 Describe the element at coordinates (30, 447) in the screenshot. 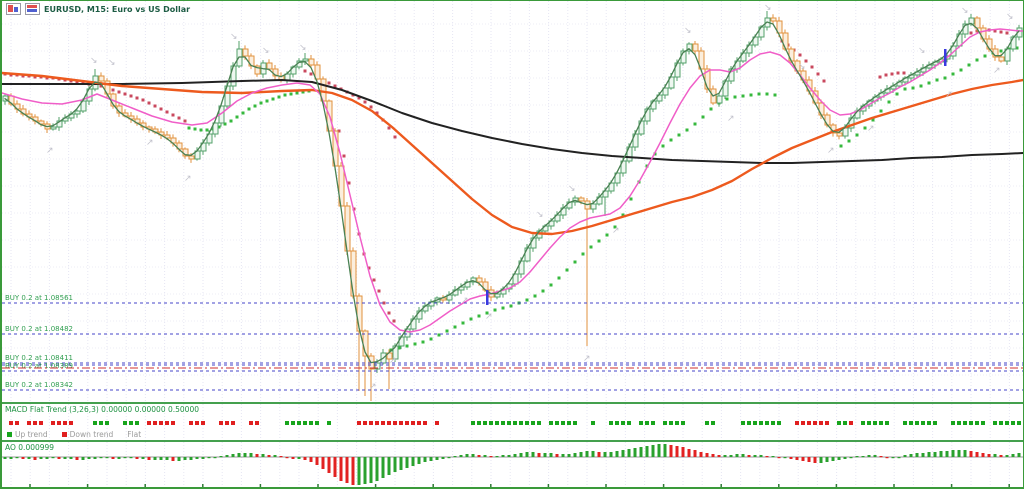

I see `ao-header: AO 0.000999` at that location.